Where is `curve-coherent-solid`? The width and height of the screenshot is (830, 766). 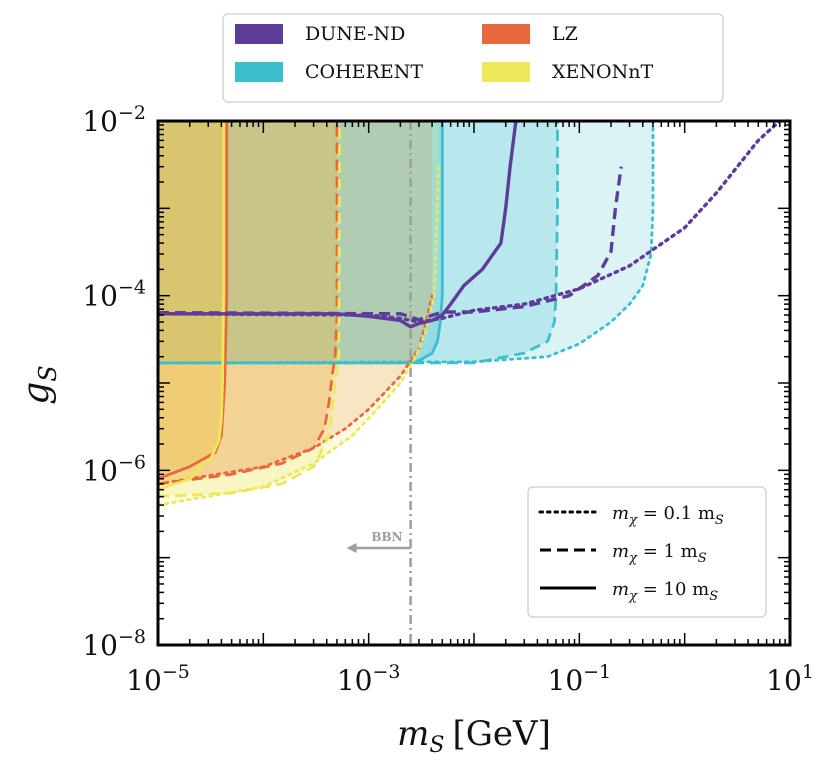 curve-coherent-solid is located at coordinates (301, 243).